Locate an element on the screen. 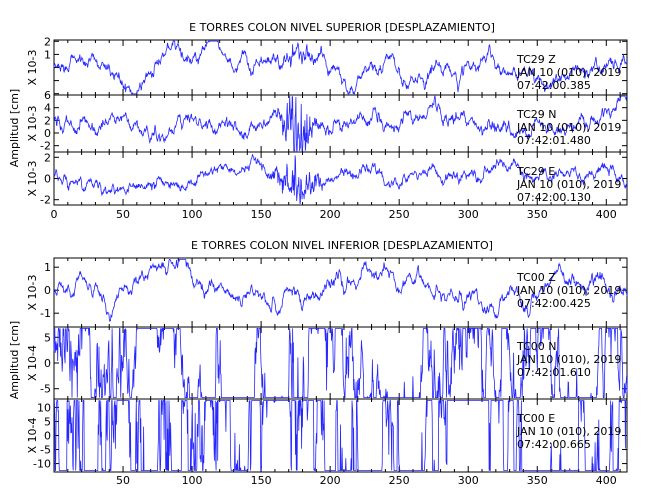  time-label: 07:42:00.665 is located at coordinates (554, 444).